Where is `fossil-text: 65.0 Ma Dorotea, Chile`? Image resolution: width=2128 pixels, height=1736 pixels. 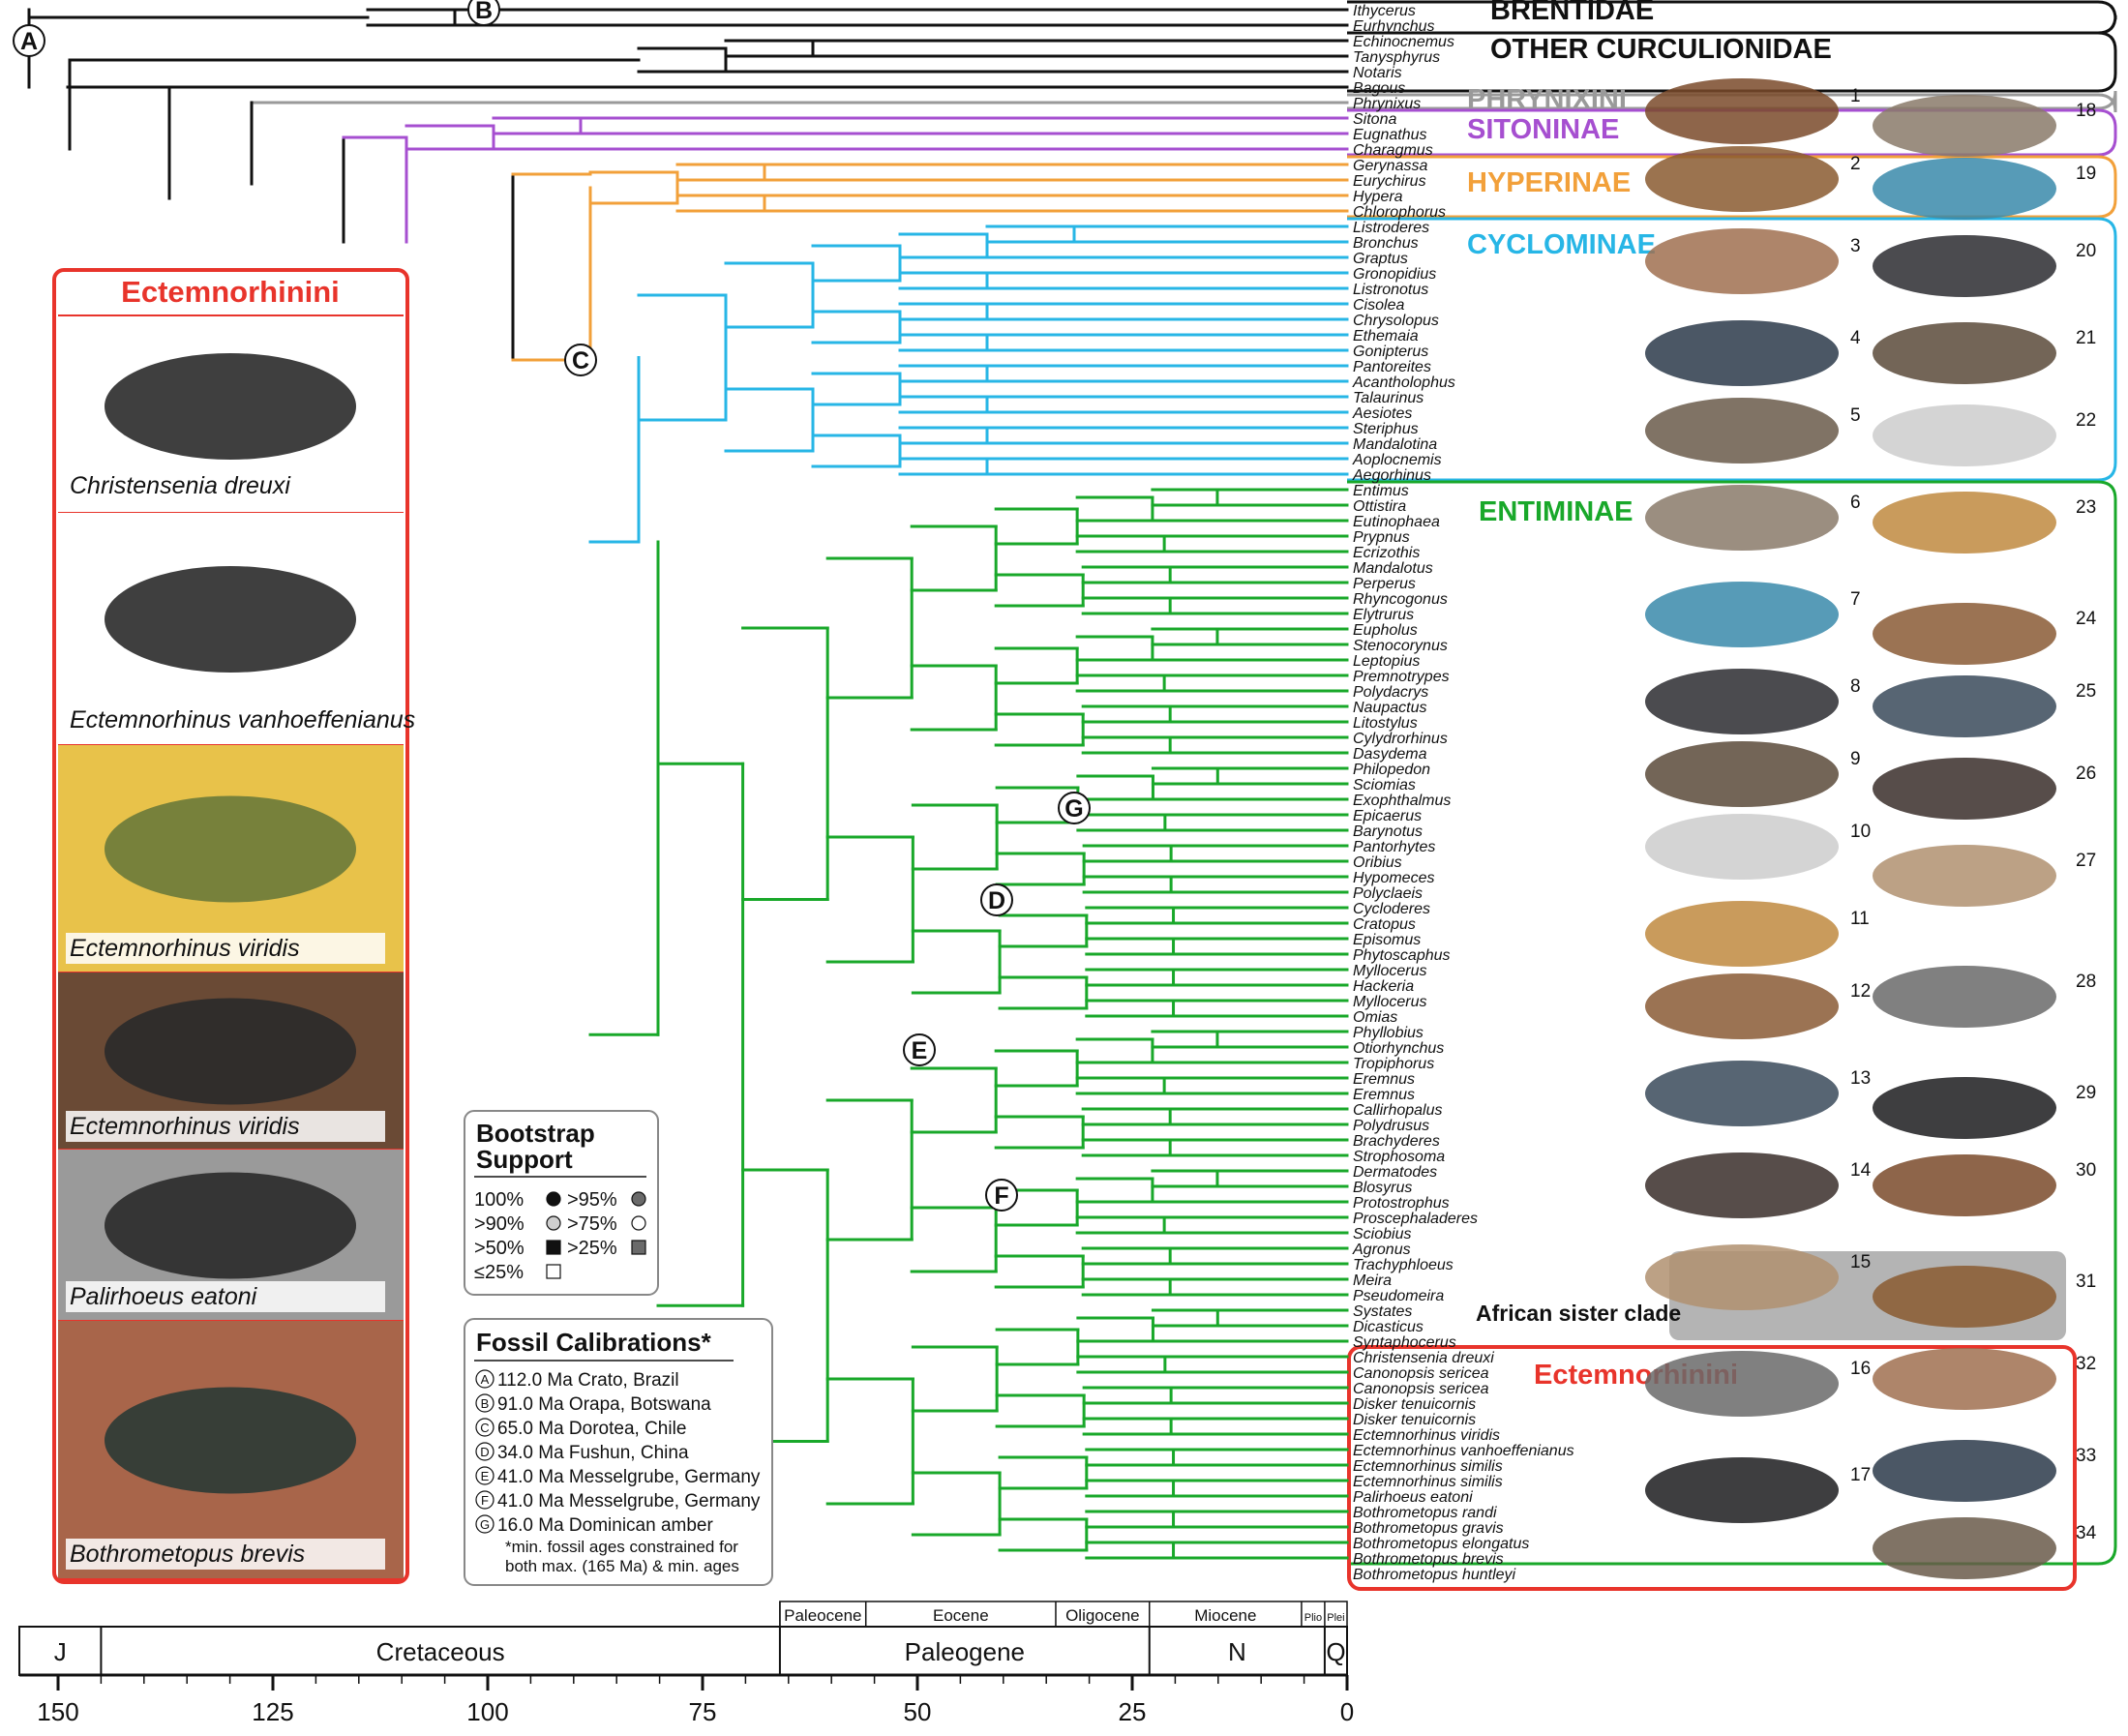 fossil-text: 65.0 Ma Dorotea, Chile is located at coordinates (592, 1429).